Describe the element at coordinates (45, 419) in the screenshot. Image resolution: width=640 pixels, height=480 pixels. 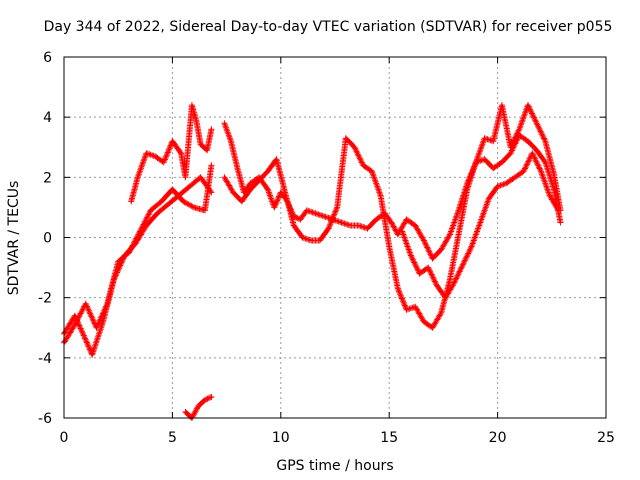
I see `y-tick-label: -6` at that location.